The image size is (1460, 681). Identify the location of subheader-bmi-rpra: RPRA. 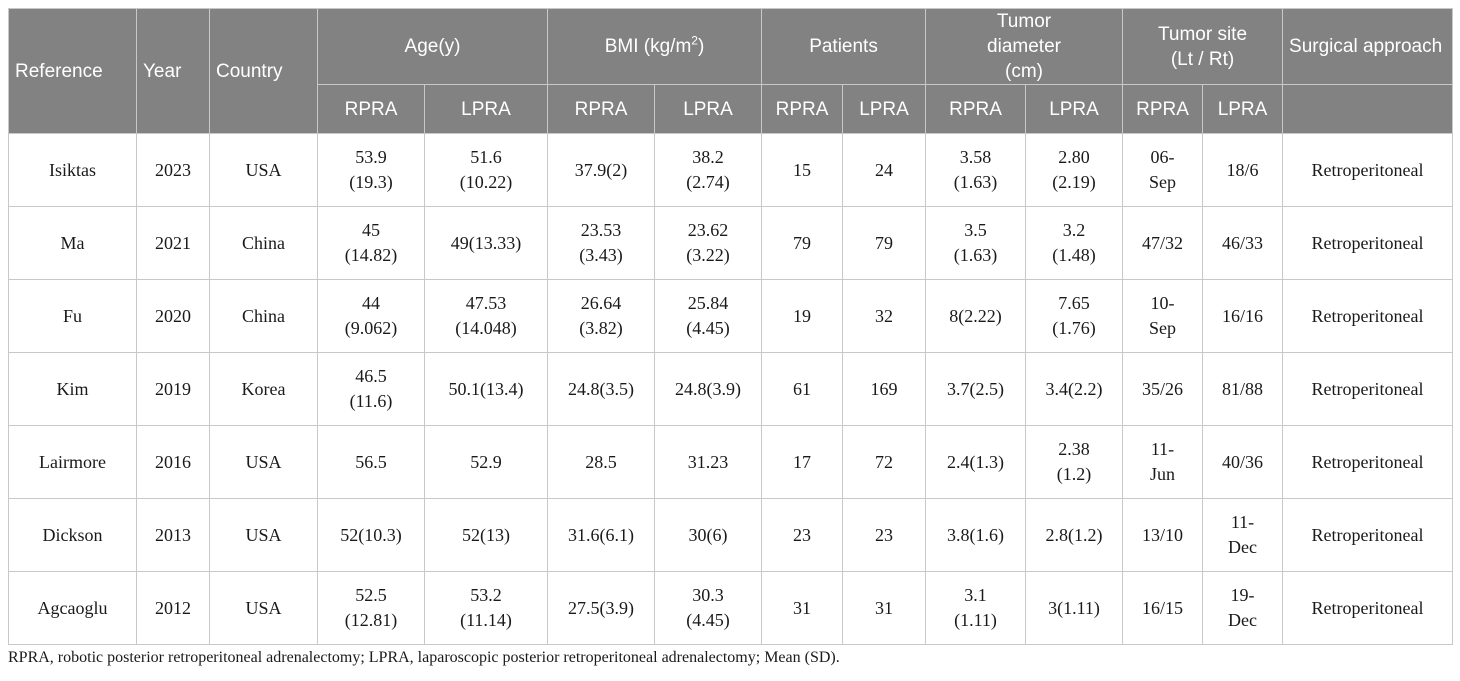
(601, 109).